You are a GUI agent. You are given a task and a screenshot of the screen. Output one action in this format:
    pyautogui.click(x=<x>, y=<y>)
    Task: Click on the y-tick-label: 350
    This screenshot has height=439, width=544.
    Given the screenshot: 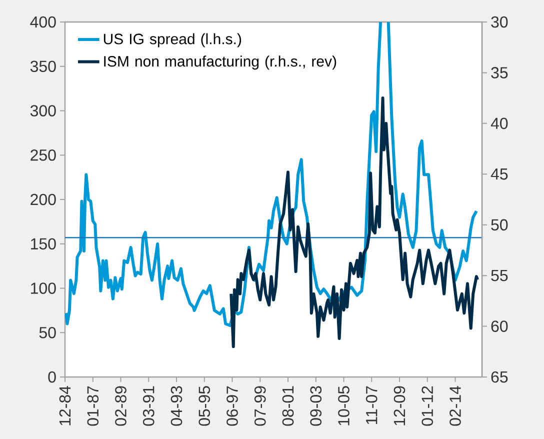 What is the action you would take?
    pyautogui.click(x=43, y=66)
    